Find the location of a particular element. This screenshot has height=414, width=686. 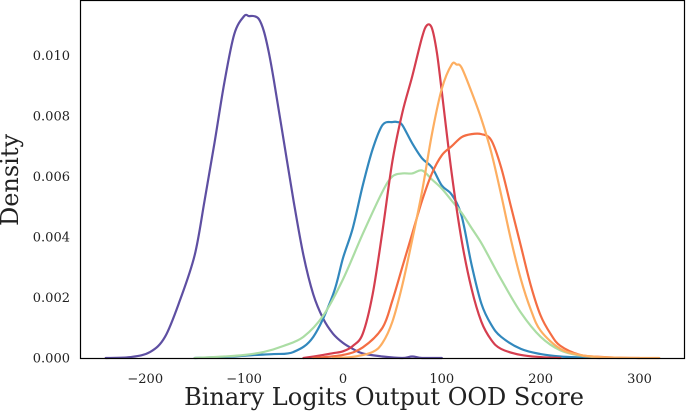

y-tick-label: 0.000 is located at coordinates (51, 359).